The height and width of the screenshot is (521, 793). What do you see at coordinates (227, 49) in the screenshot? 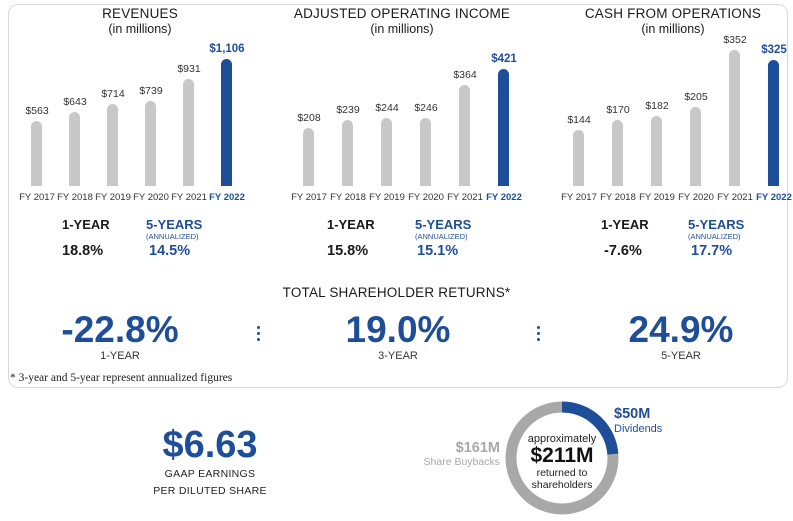
I see `bar-value-label: $1,106` at bounding box center [227, 49].